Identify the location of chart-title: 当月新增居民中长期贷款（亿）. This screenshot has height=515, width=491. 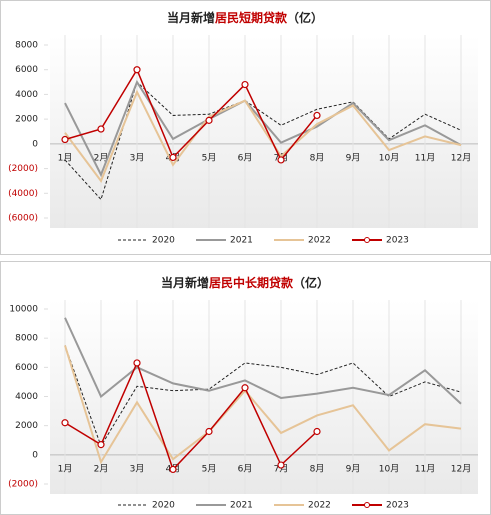
(245, 282).